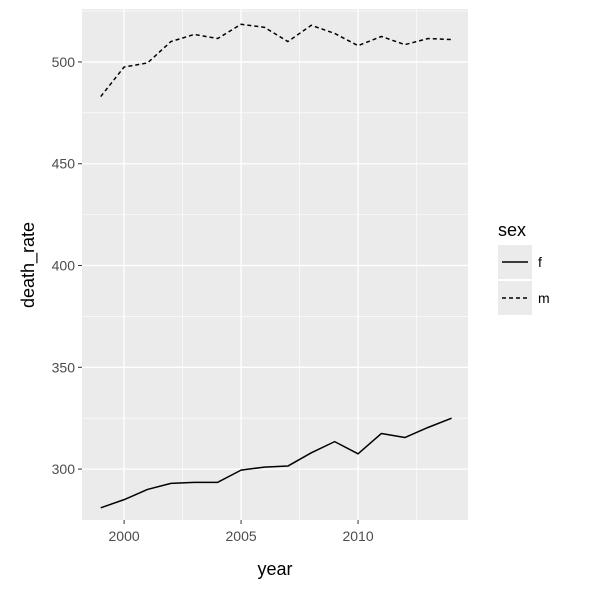 The image size is (590, 590). What do you see at coordinates (544, 298) in the screenshot?
I see `legend-label-m: m` at bounding box center [544, 298].